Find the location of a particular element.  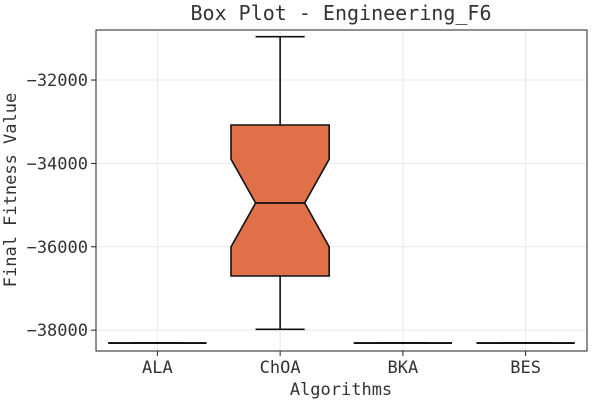

chart-title: Box Plot - Engineering_F6 is located at coordinates (340, 13).